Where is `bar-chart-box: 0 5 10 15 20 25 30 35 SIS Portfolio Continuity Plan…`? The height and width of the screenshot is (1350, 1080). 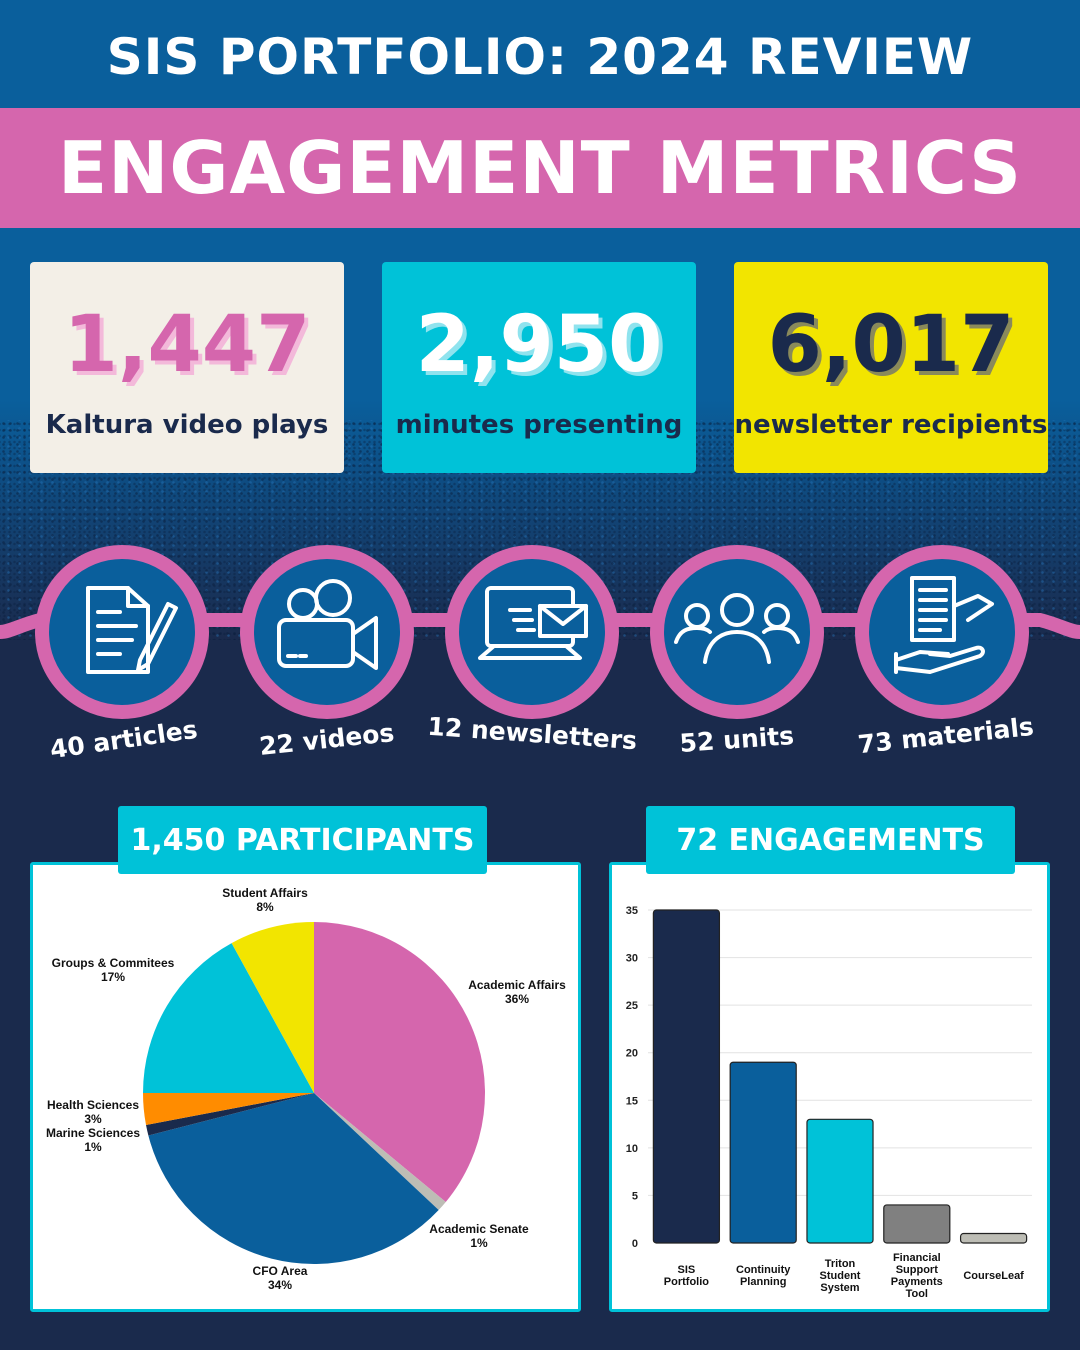
bar-chart-box: 0 5 10 15 20 25 30 35 SIS Portfolio Continuity Plan… is located at coordinates (829, 1087).